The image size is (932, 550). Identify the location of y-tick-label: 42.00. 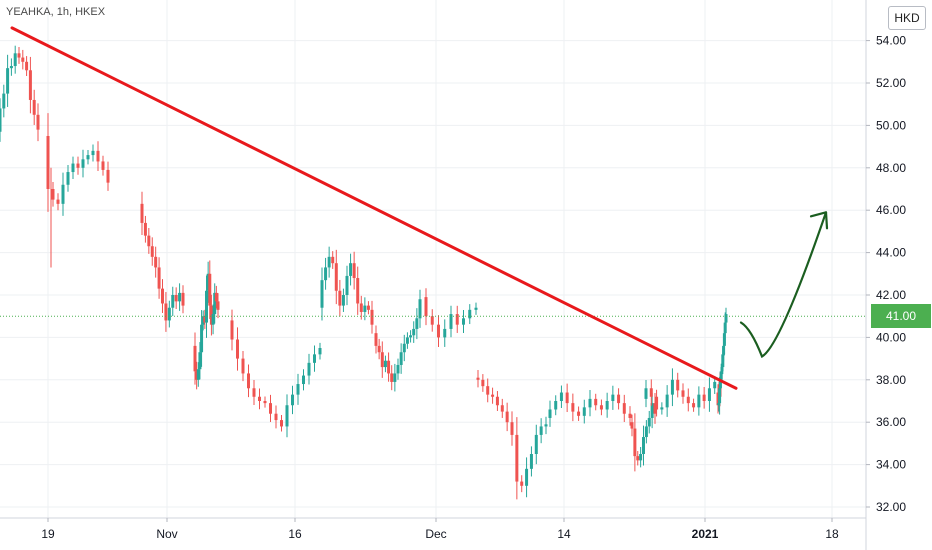
(891, 295).